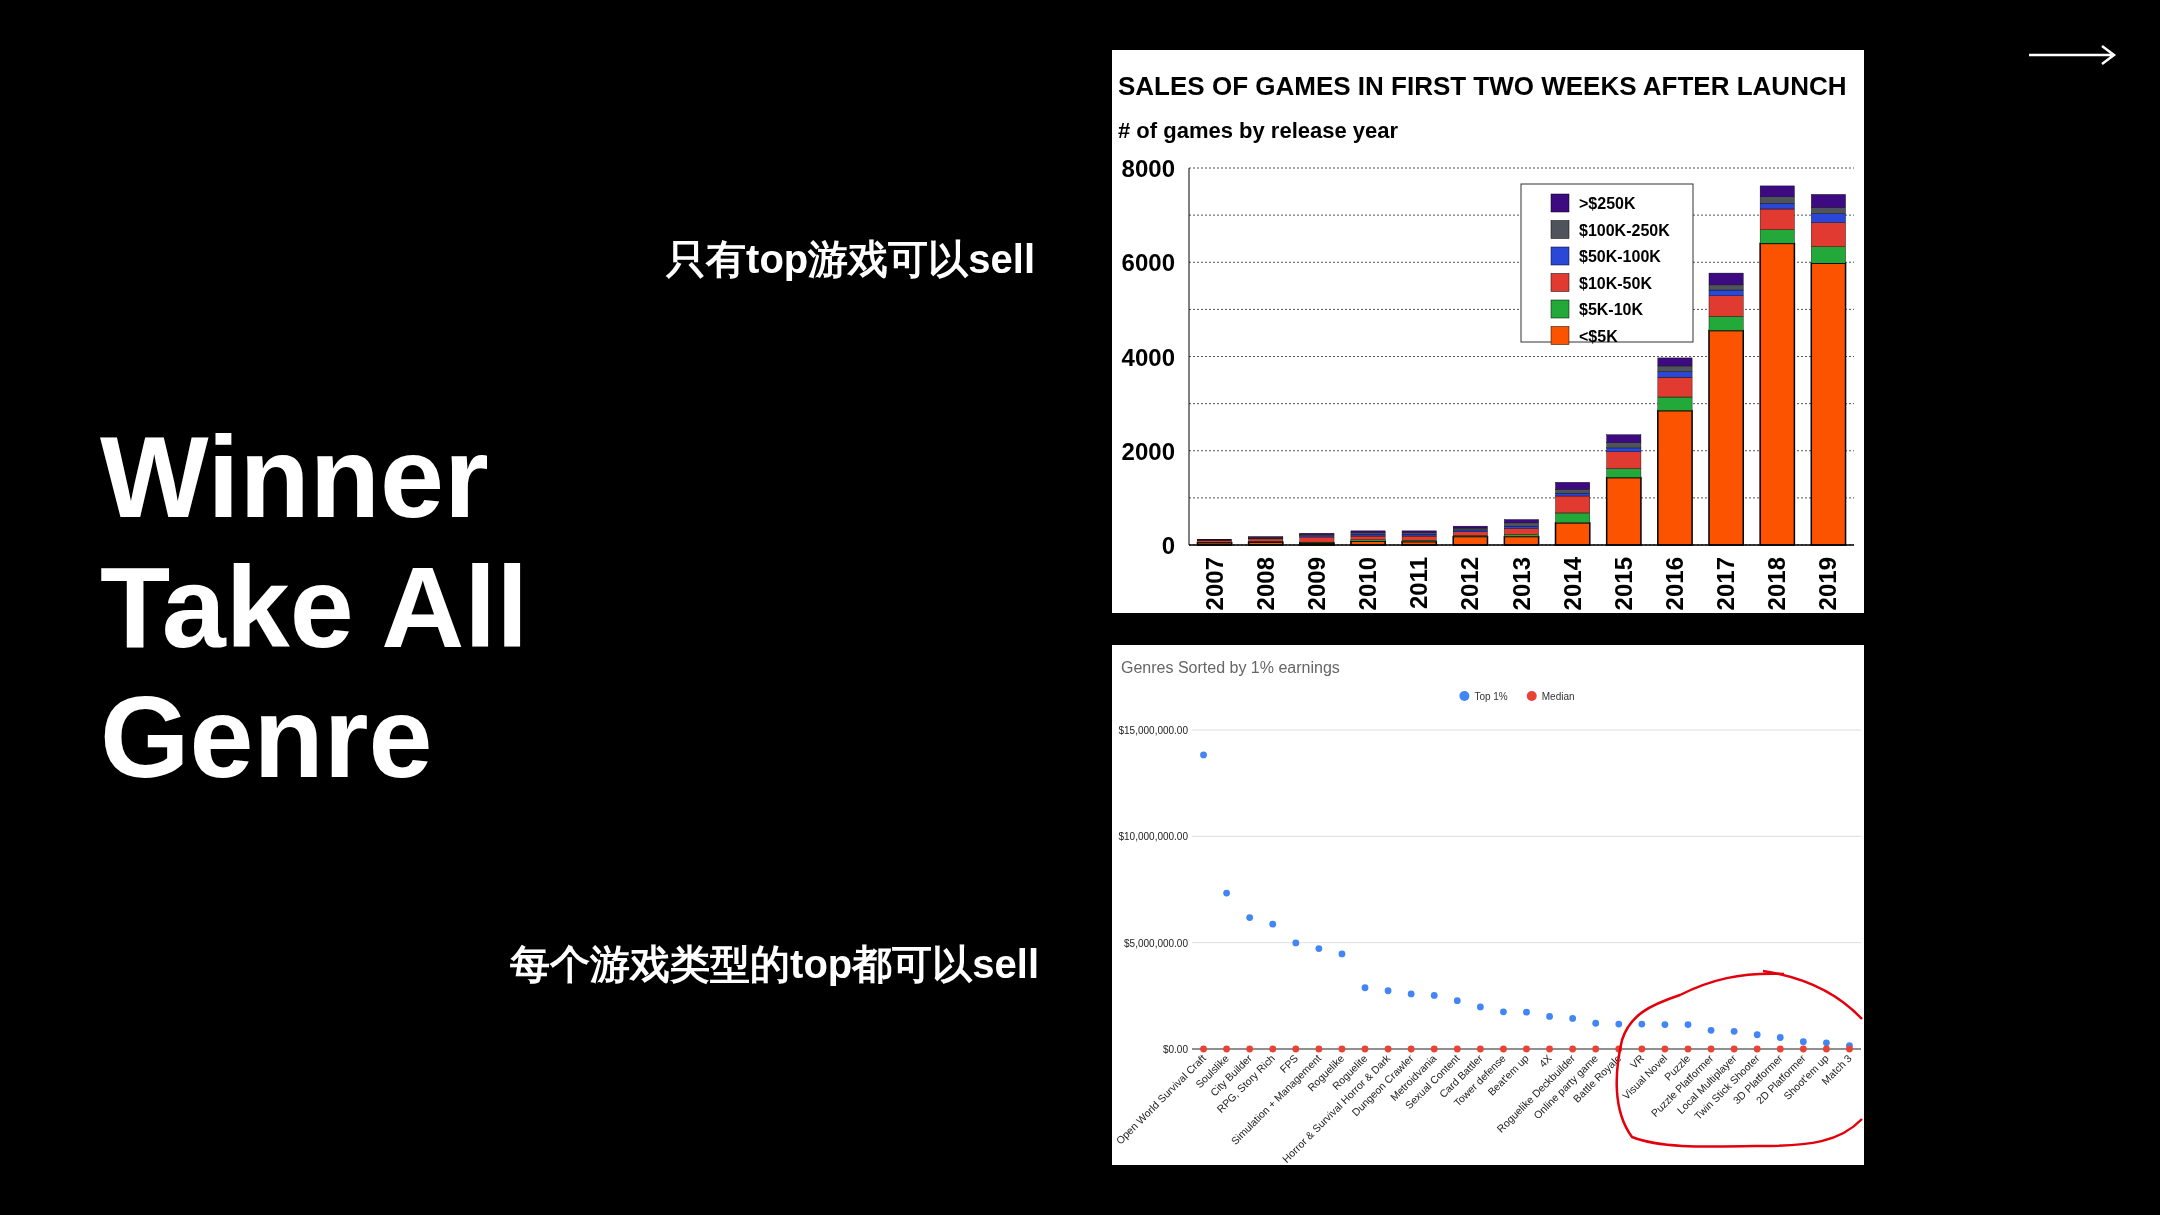  What do you see at coordinates (1482, 86) in the screenshot?
I see `chart-title: SALES OF GAMES IN FIRST TWO WEEKS AFTER LAUNCH` at bounding box center [1482, 86].